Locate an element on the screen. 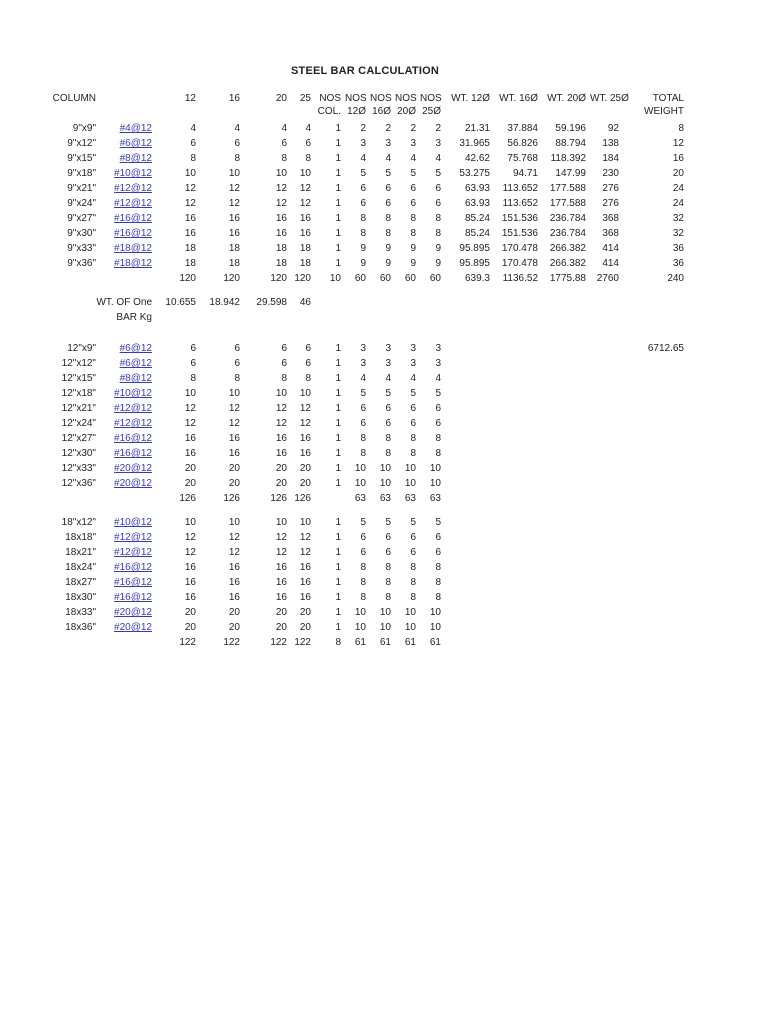 This screenshot has height=1024, width=768. value-cell: 85.24 is located at coordinates (477, 233).